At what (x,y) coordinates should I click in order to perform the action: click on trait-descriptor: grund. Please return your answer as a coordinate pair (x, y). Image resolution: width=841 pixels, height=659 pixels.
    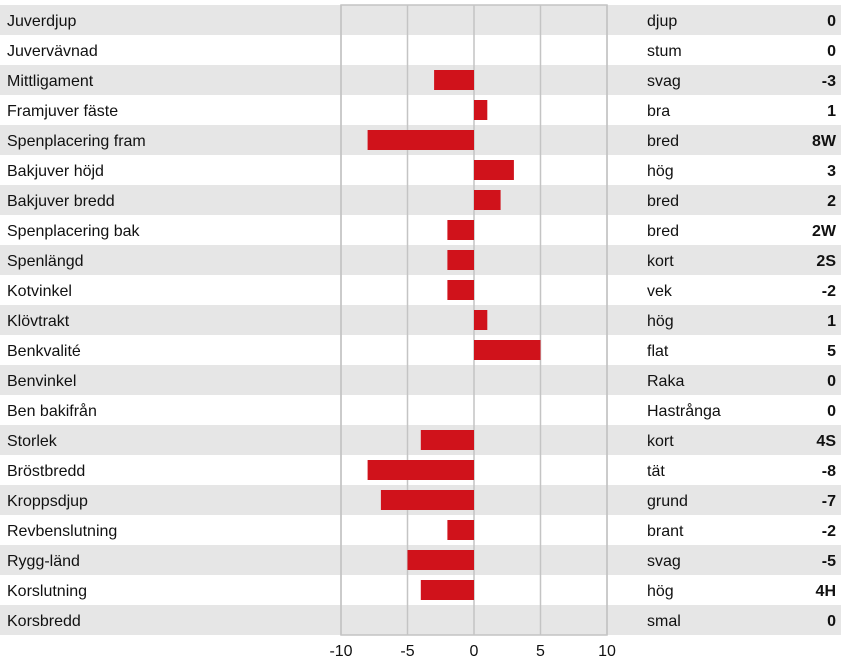
    Looking at the image, I should click on (667, 501).